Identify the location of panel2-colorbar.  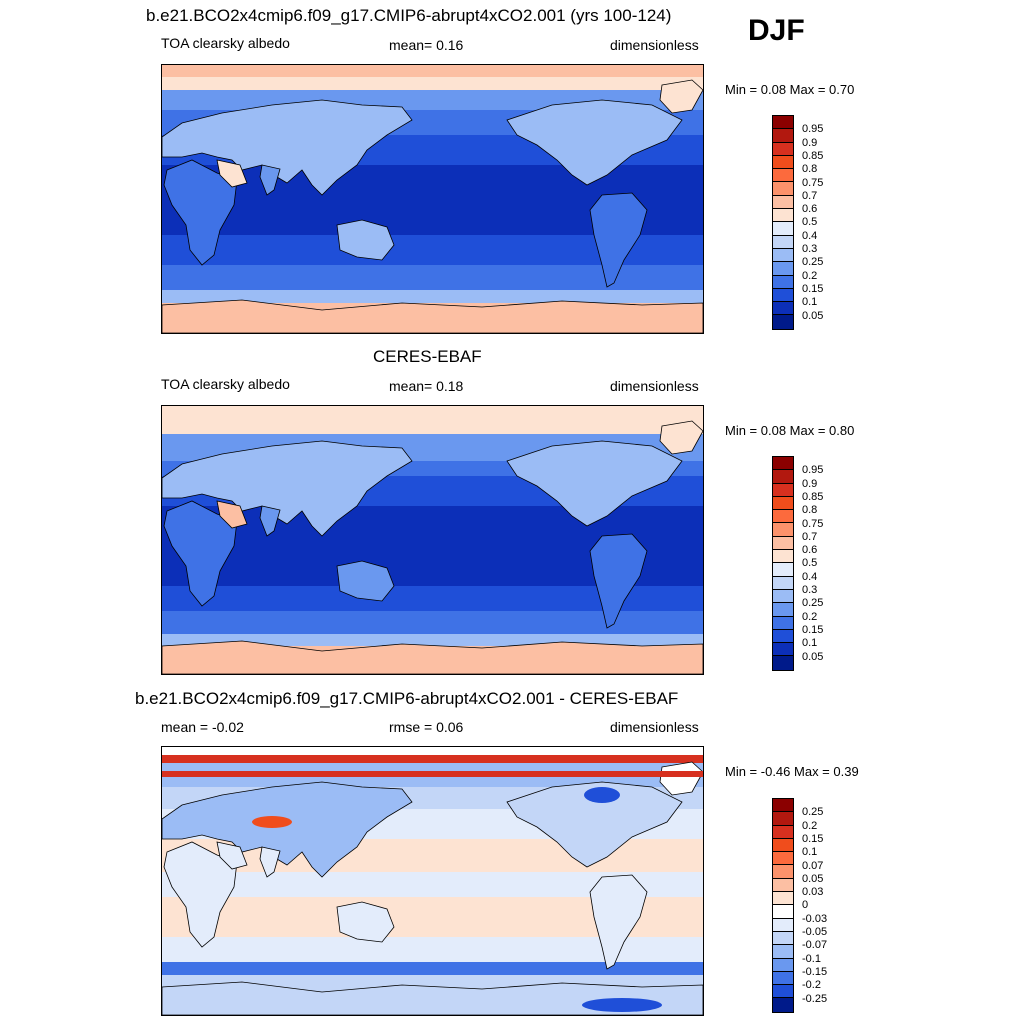
(783, 563).